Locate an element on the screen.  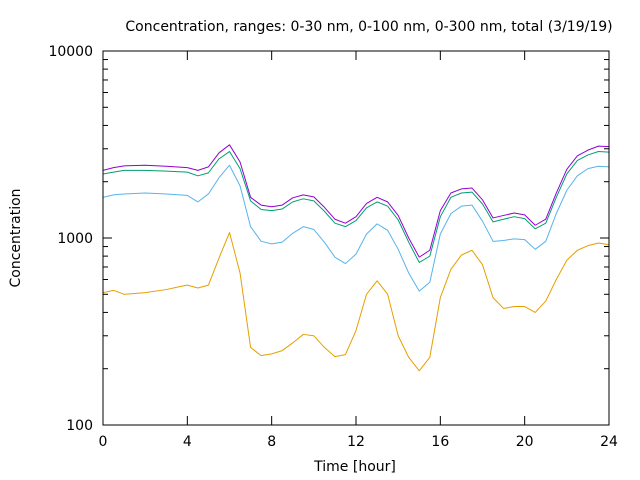
y-tick-label: 10000 is located at coordinates (70, 52).